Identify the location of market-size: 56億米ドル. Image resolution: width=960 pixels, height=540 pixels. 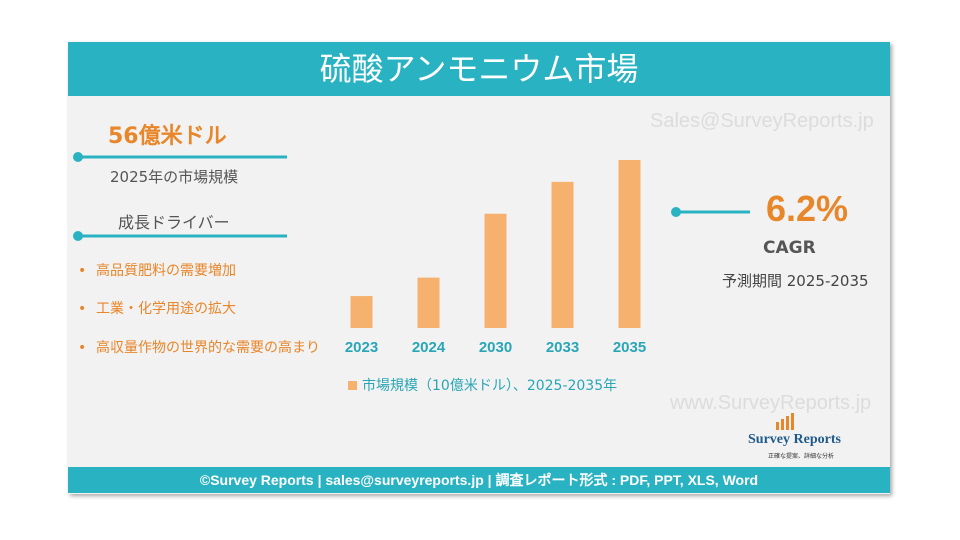
(167, 136).